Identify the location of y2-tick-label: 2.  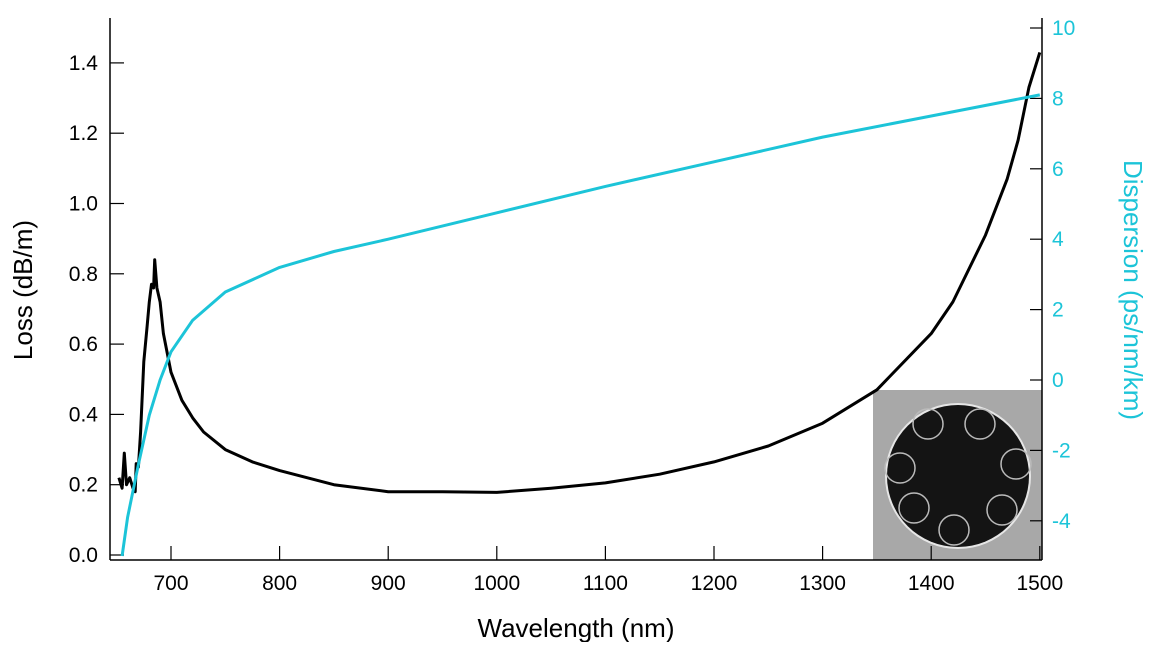
(1058, 310).